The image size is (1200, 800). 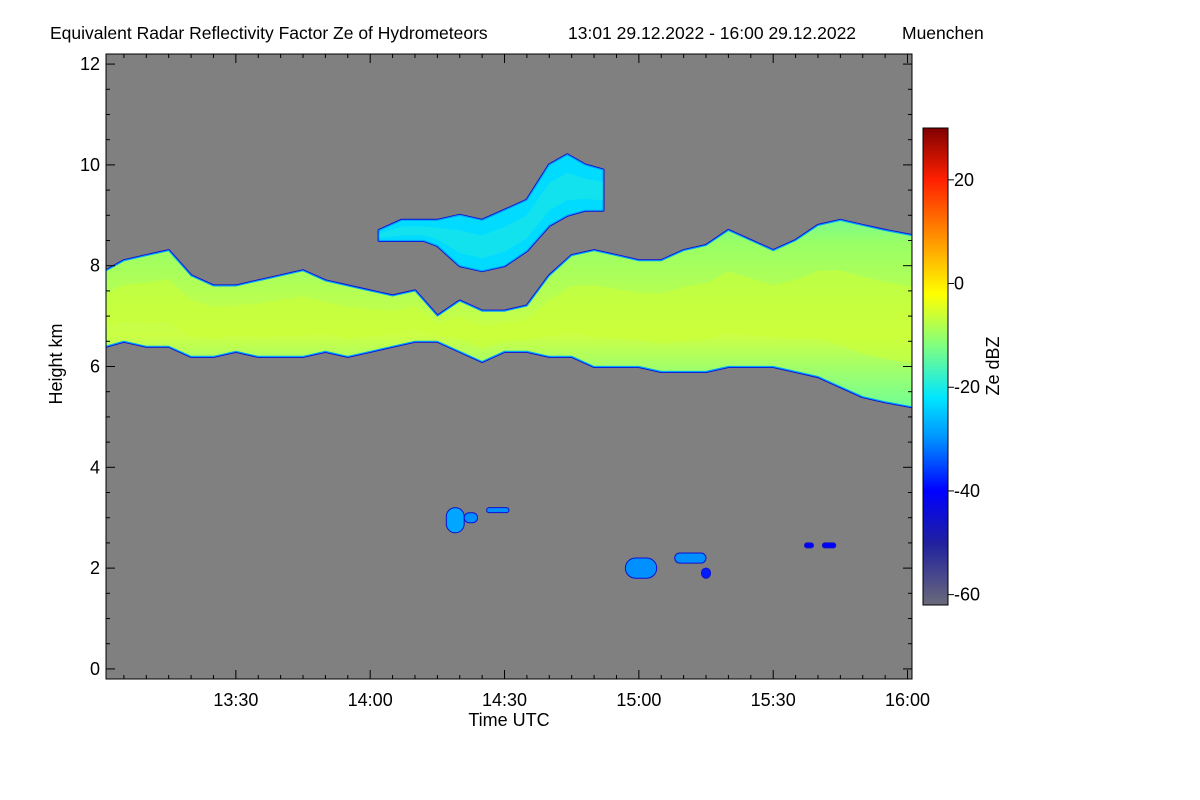 I want to click on colorbar-label: Ze dBZ, so click(x=993, y=365).